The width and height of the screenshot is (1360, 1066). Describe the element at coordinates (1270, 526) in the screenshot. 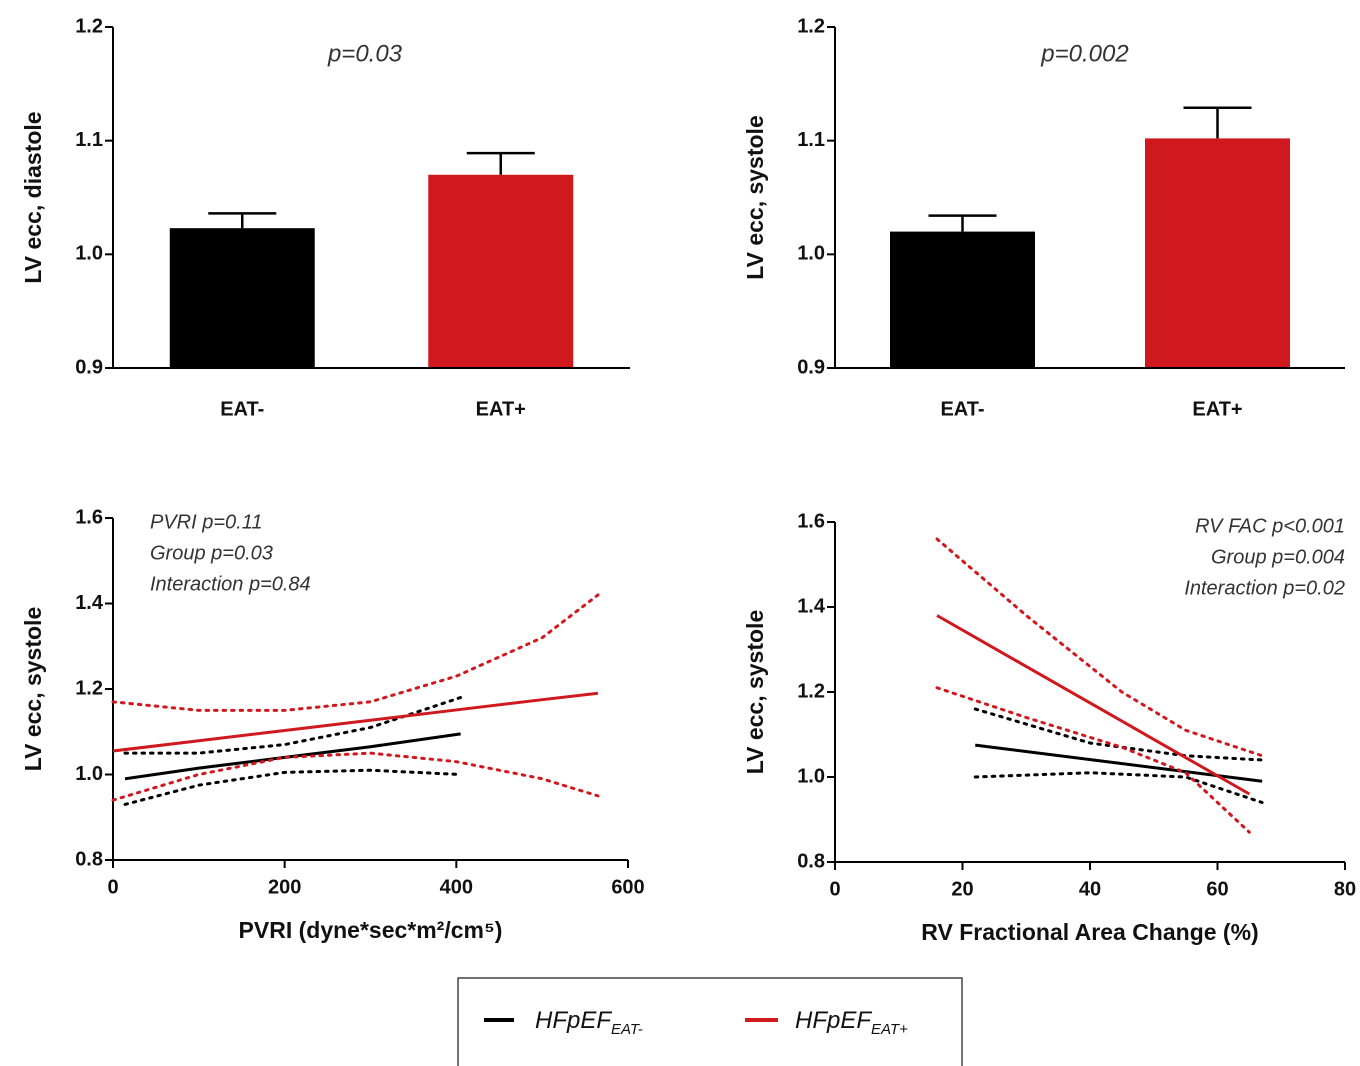

I see `annotation: RV FAC p<0.001` at that location.